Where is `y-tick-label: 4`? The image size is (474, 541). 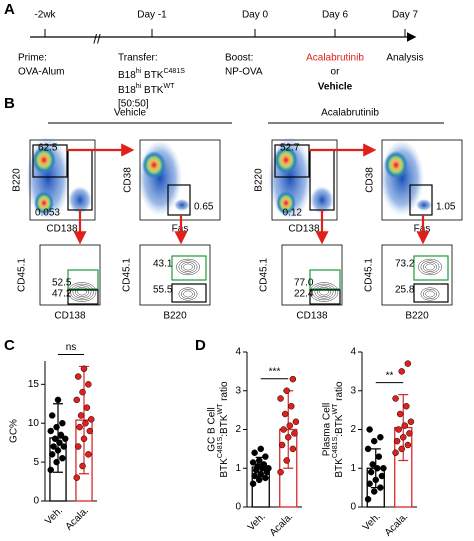
y-tick-label: 4 is located at coordinates (353, 352).